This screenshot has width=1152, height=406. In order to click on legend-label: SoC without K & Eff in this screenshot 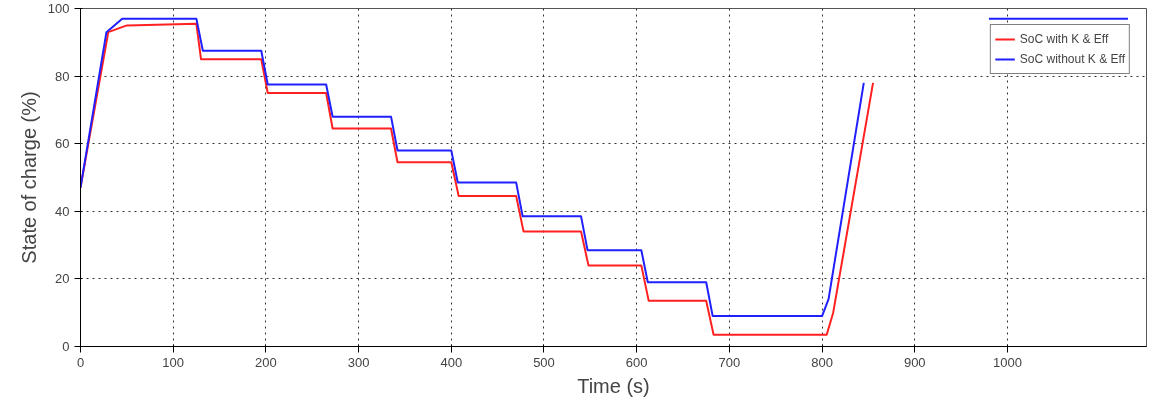, I will do `click(1072, 59)`.